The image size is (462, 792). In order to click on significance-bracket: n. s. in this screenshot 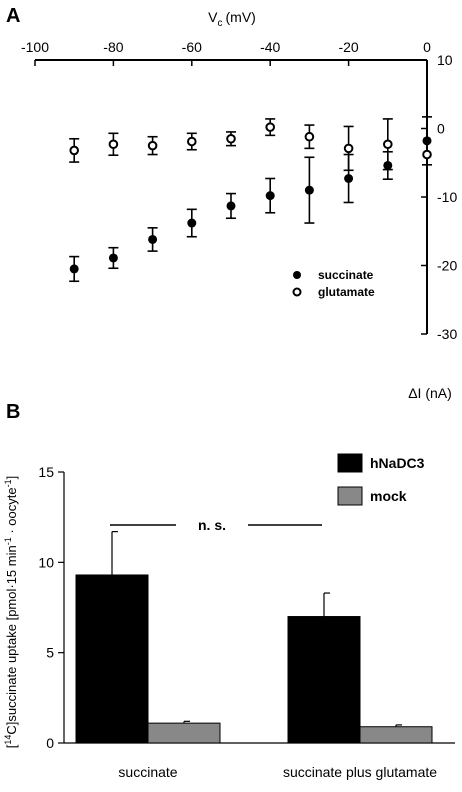, I will do `click(216, 525)`.